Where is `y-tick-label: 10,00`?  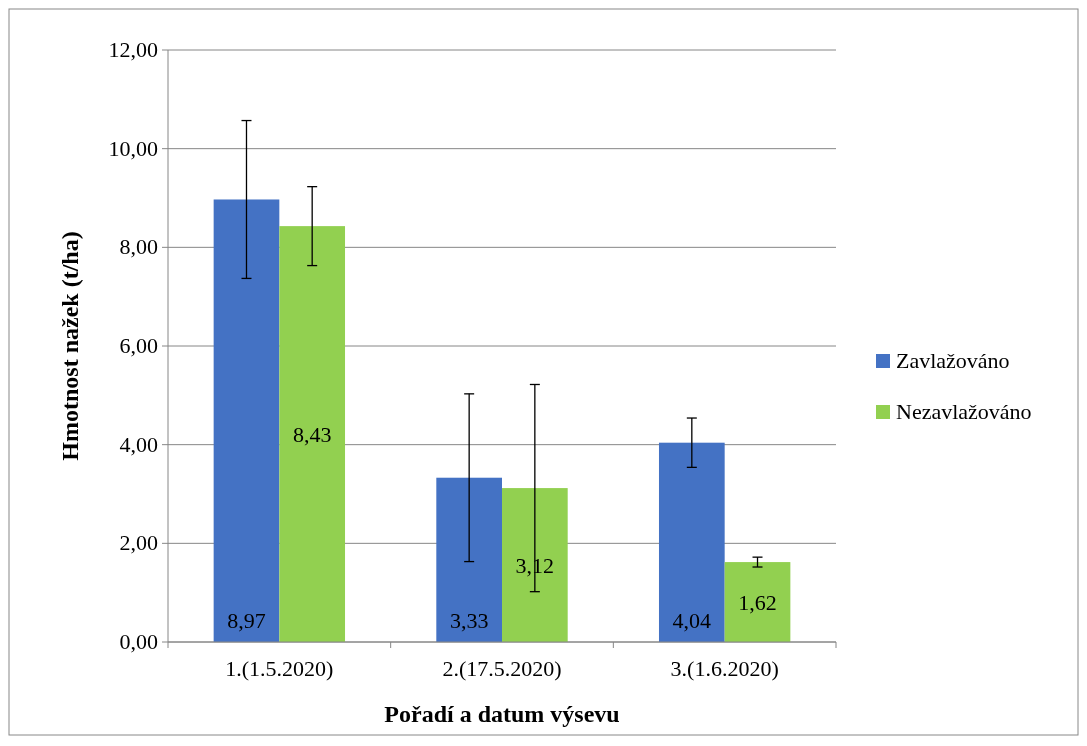 y-tick-label: 10,00 is located at coordinates (133, 148).